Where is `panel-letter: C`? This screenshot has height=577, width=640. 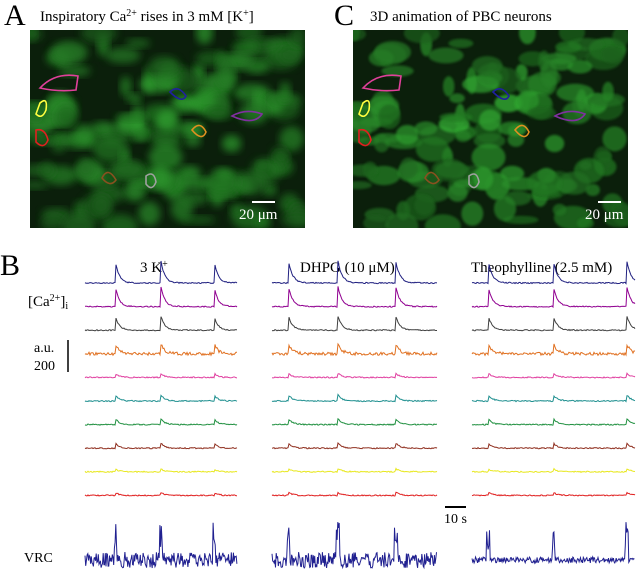 panel-letter: C is located at coordinates (344, 16).